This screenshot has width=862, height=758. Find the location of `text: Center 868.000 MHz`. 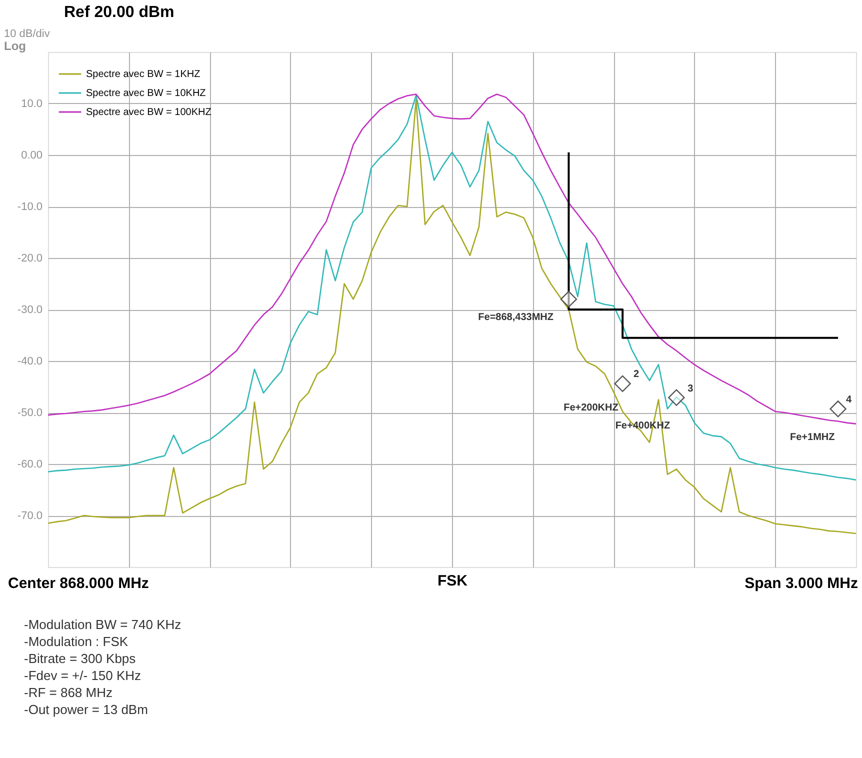

text: Center 868.000 MHz is located at coordinates (78, 583).